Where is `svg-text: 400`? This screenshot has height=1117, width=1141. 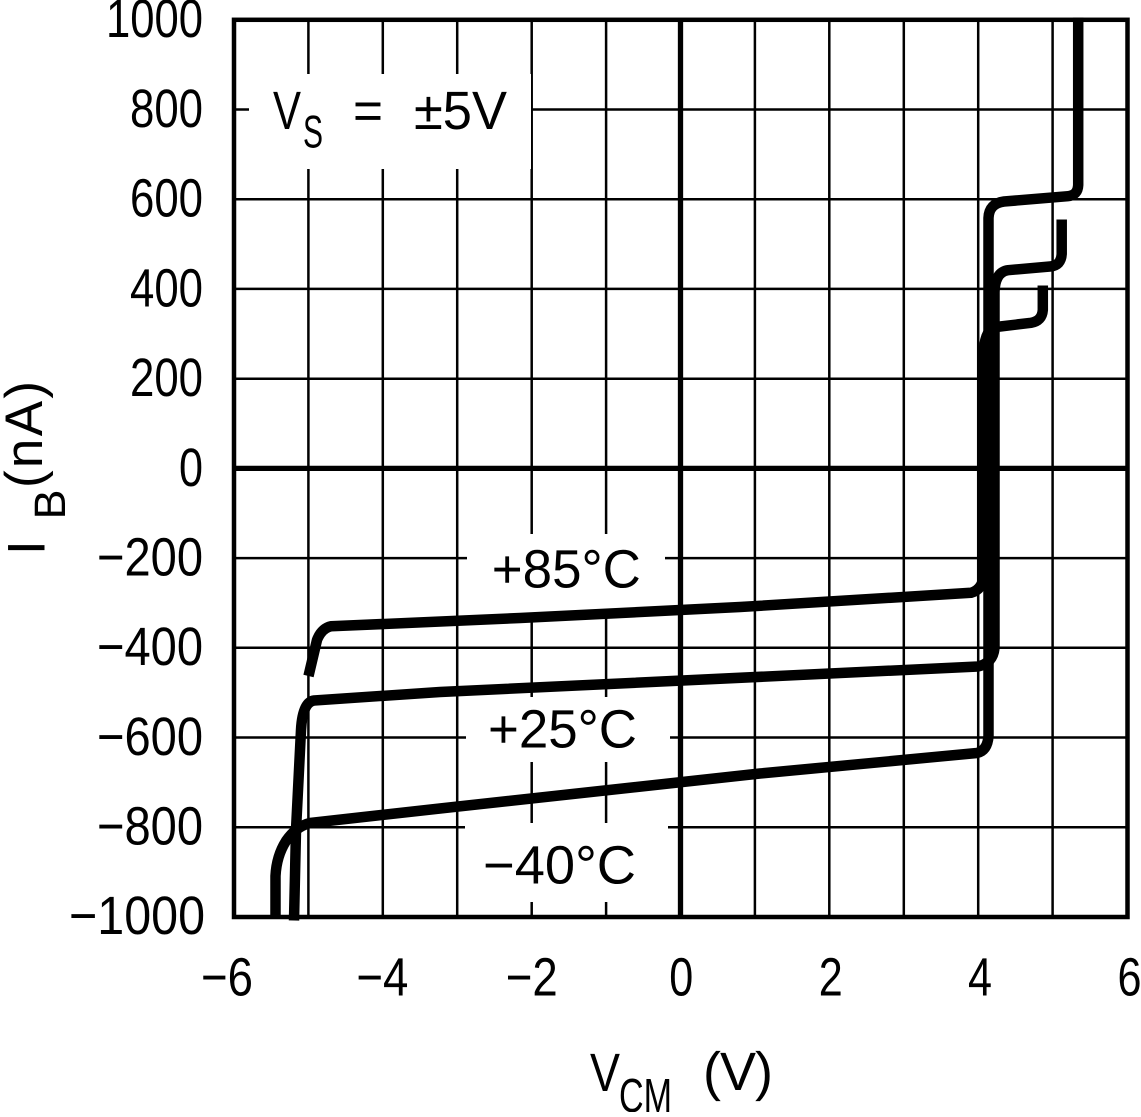
svg-text: 400 is located at coordinates (166, 288).